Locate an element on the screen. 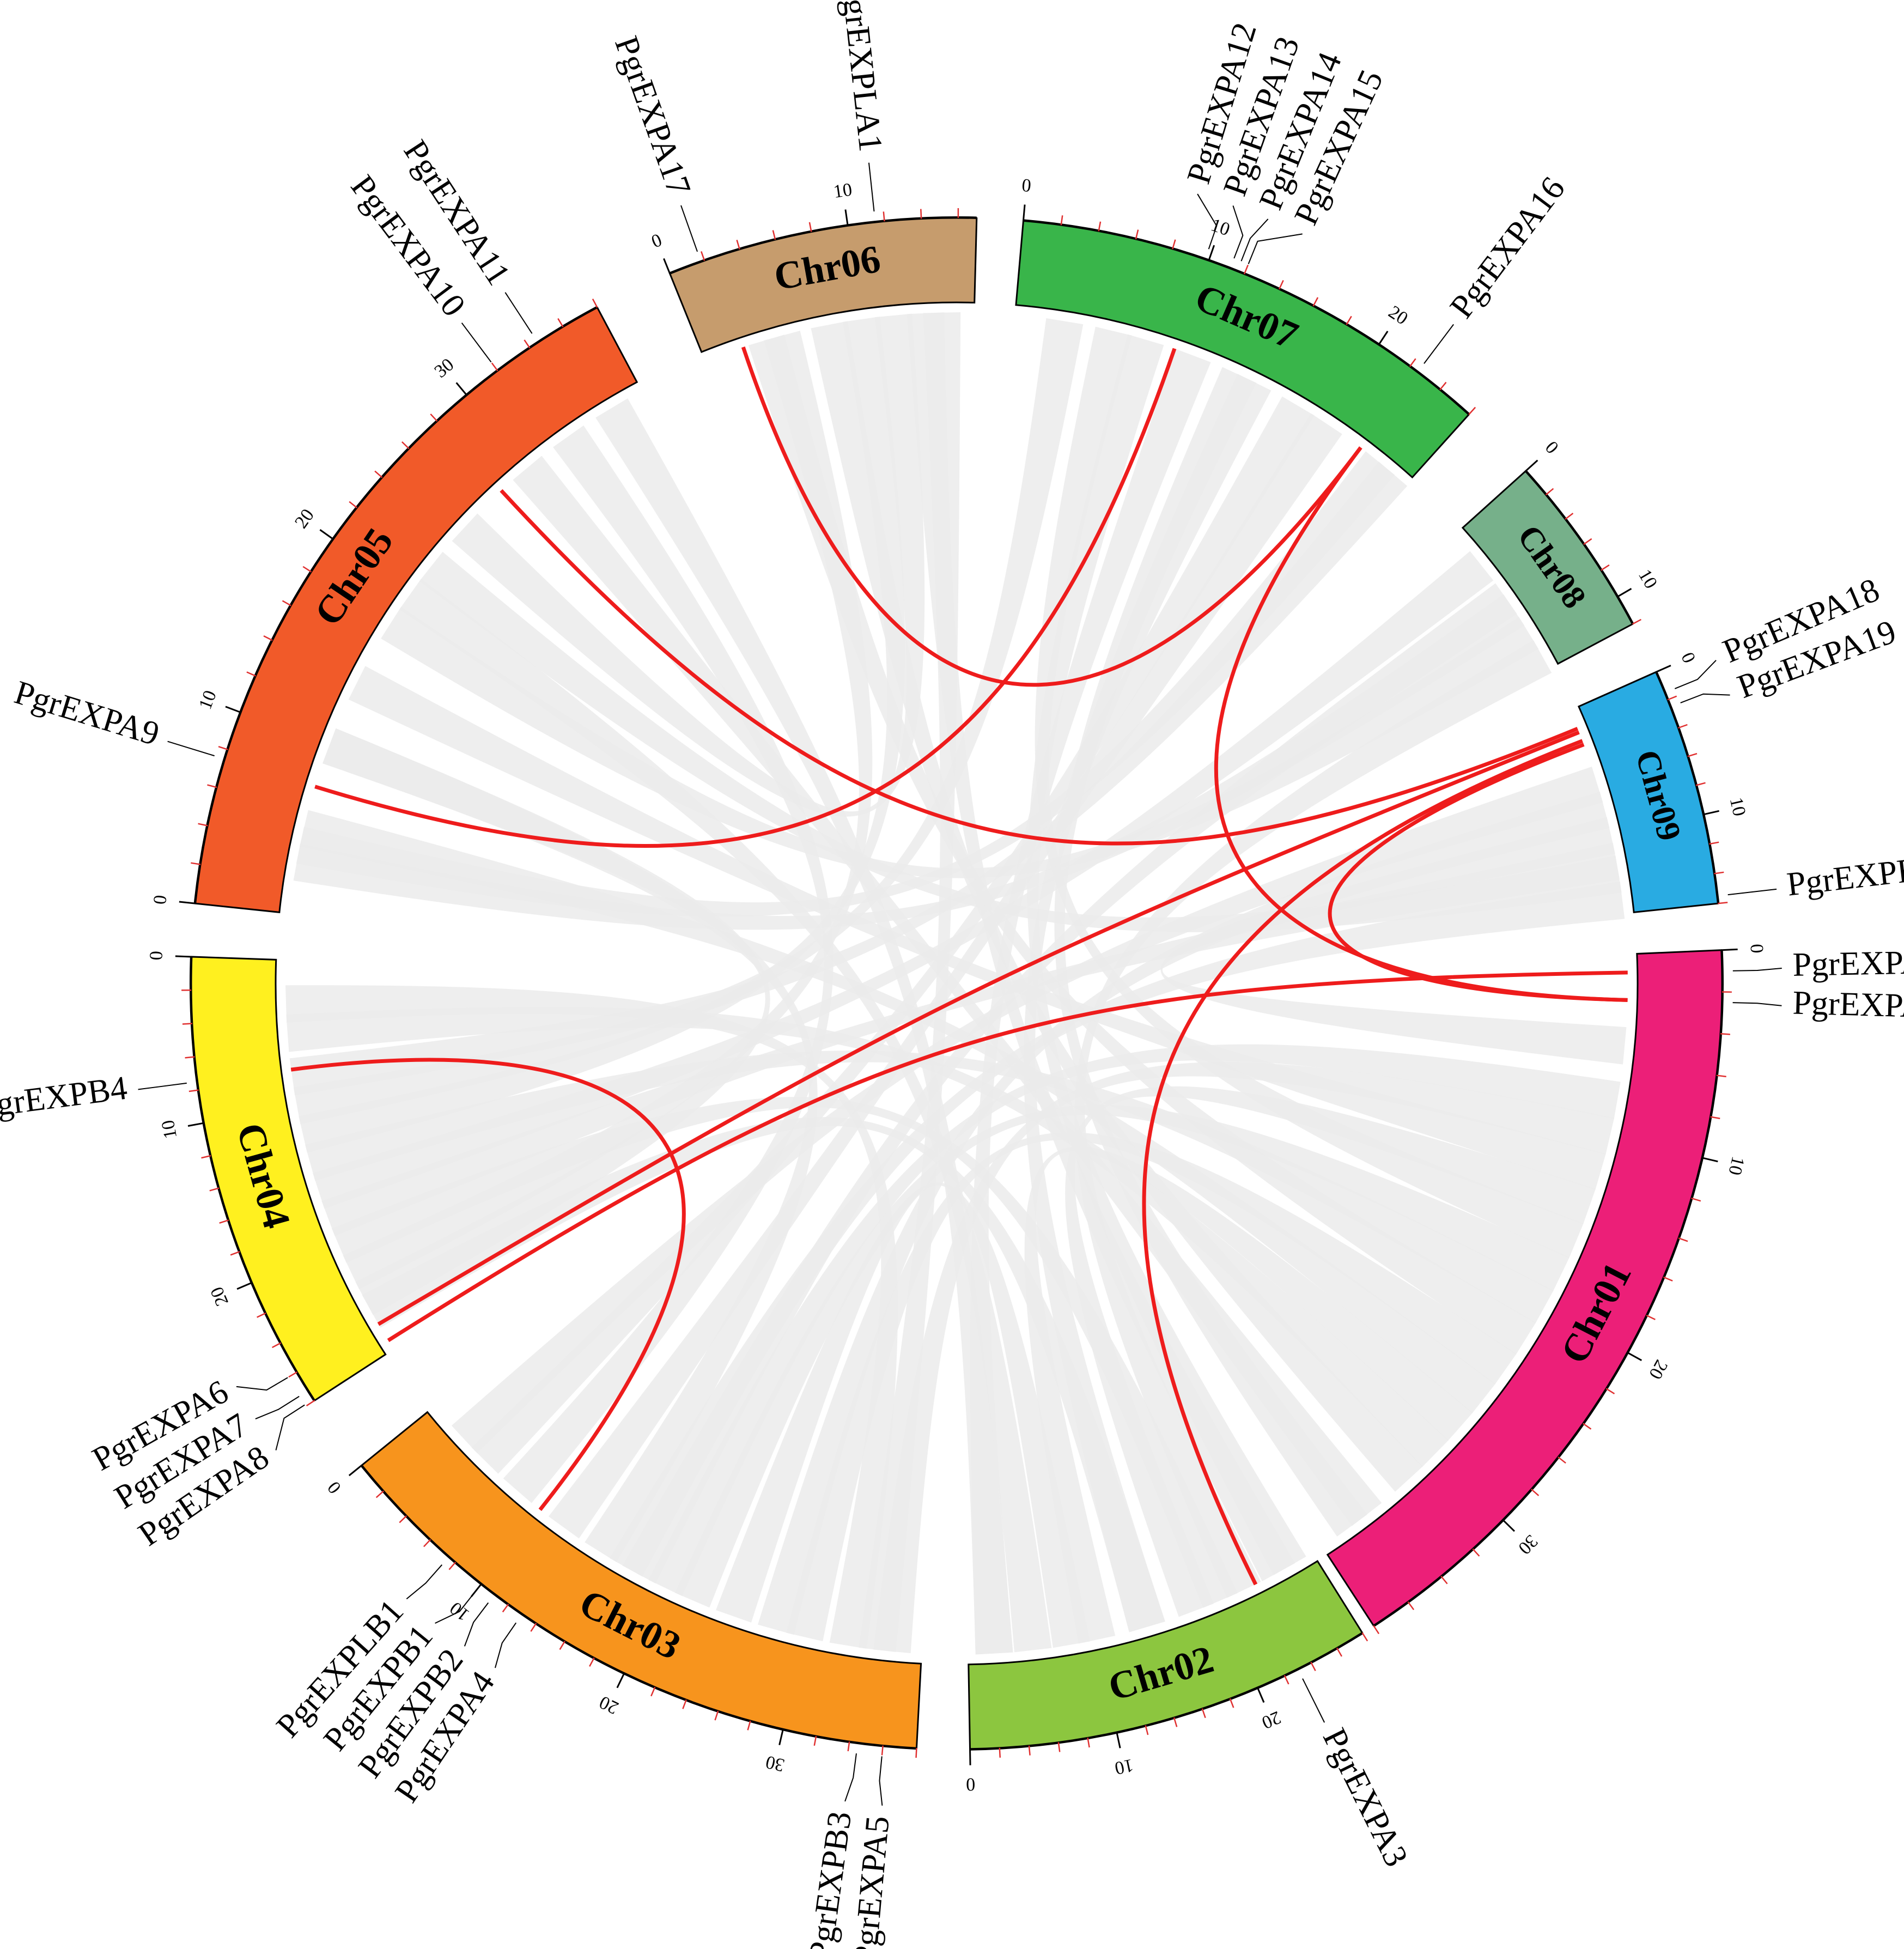 Image resolution: width=1904 pixels, height=1949 pixels. tick-label: 30 is located at coordinates (775, 1764).